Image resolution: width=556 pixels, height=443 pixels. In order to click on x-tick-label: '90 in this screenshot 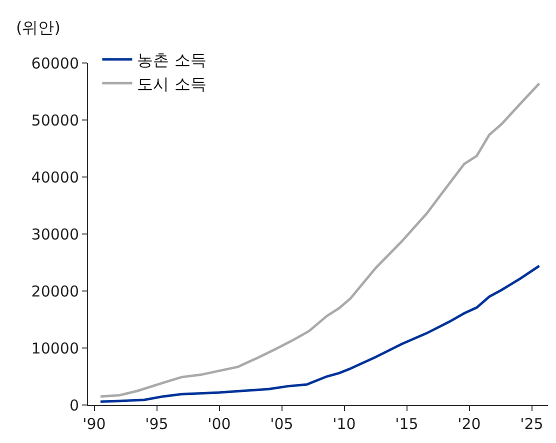, I will do `click(94, 424)`.